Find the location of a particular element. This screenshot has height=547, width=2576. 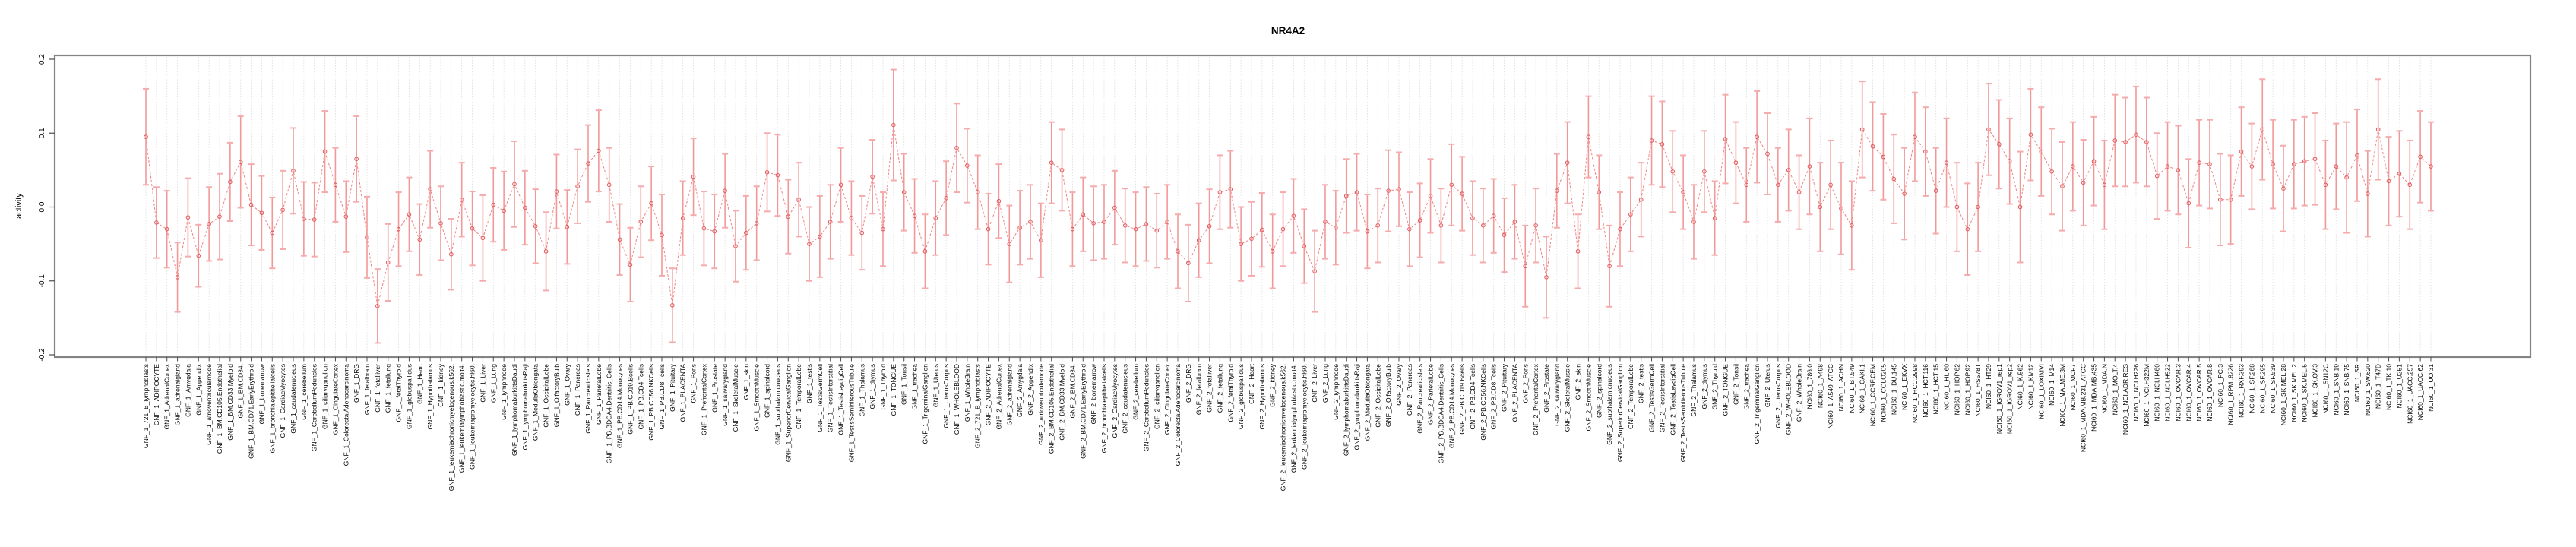

y-tick-label: 0.1 is located at coordinates (42, 133).